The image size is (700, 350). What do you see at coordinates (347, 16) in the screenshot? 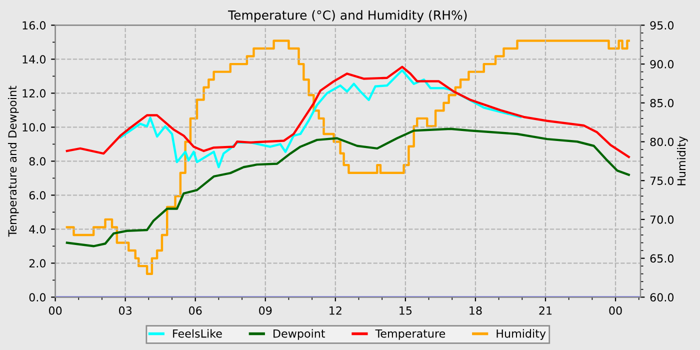
I see `chart-title: Temperature (°C) and Humidity (RH%)` at bounding box center [347, 16].